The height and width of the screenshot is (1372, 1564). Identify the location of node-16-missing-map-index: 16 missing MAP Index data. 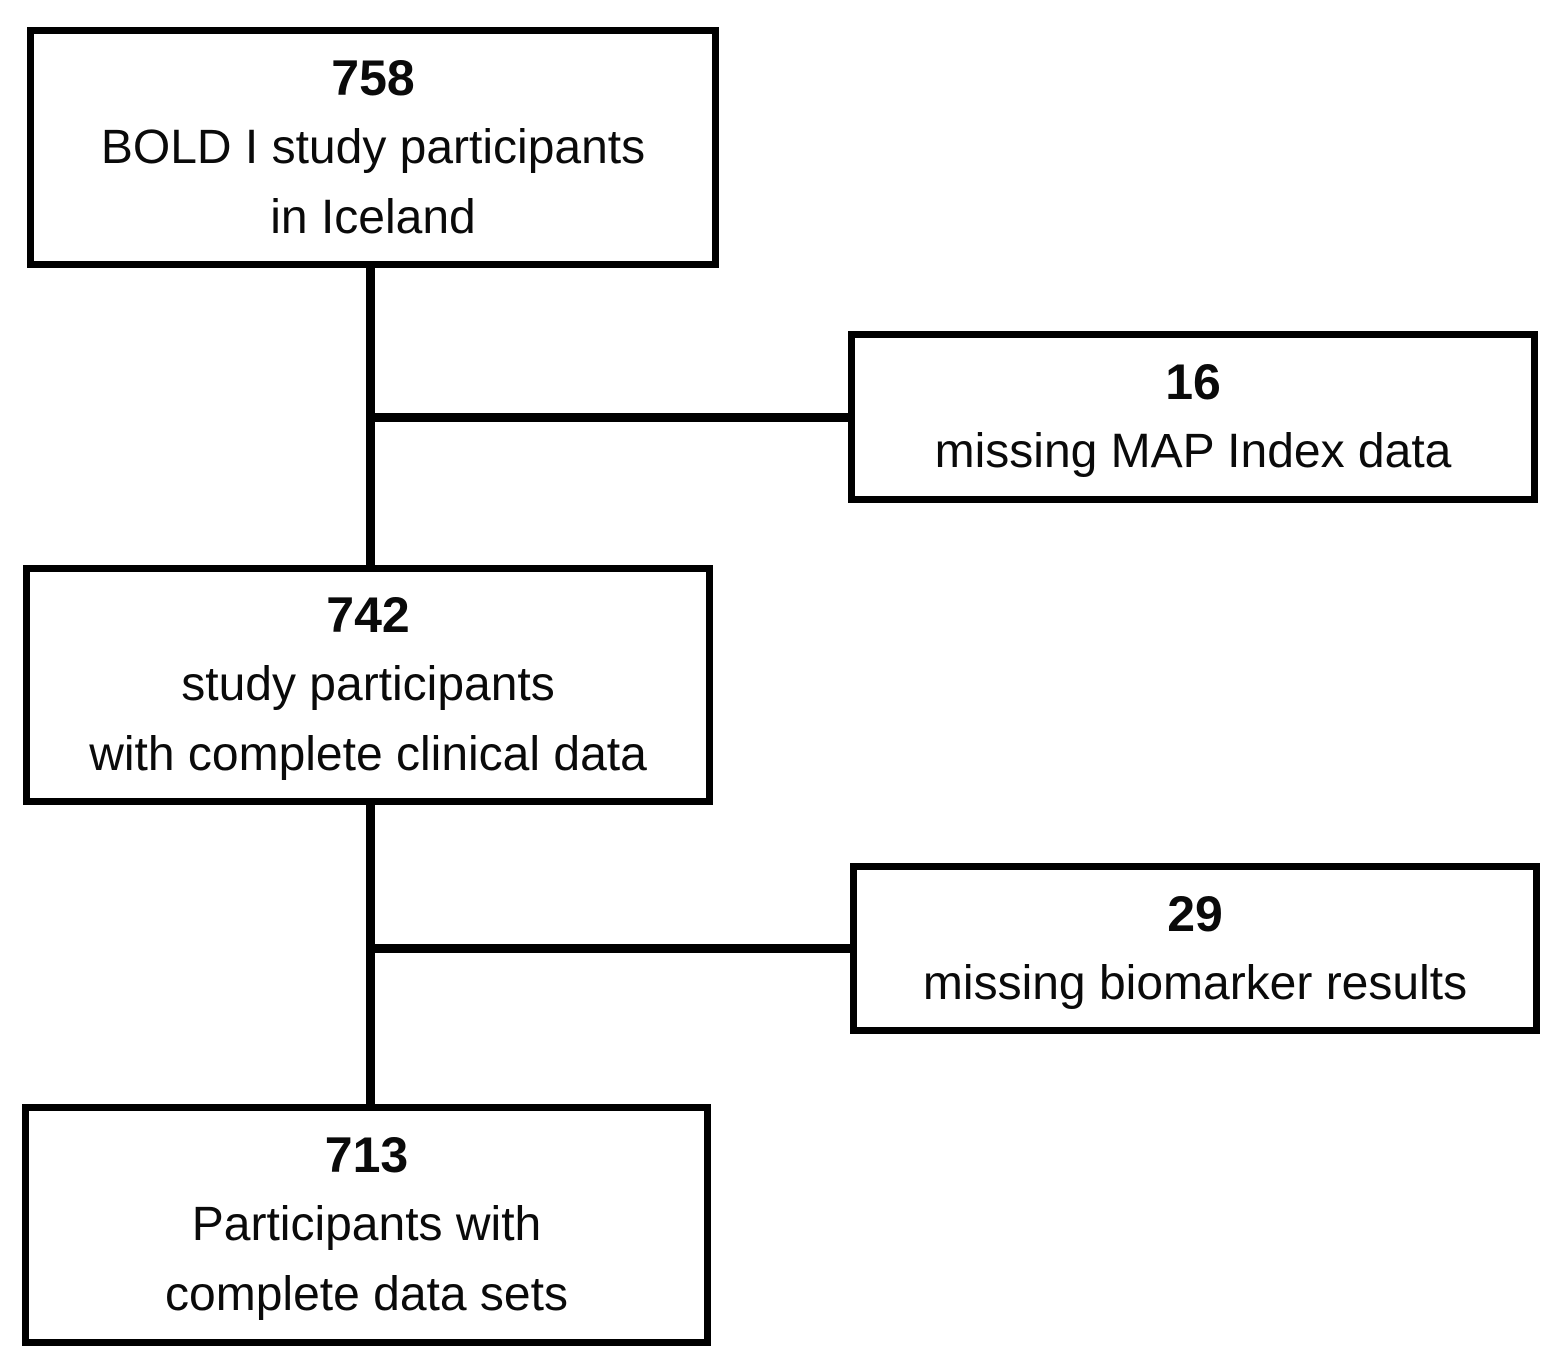
(1193, 417).